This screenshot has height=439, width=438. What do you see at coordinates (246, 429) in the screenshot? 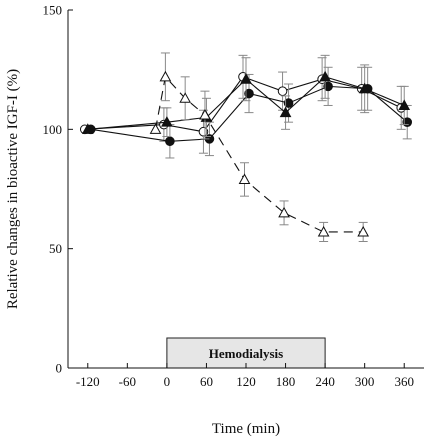
I see `x-axis-label: Time (min)` at bounding box center [246, 429].